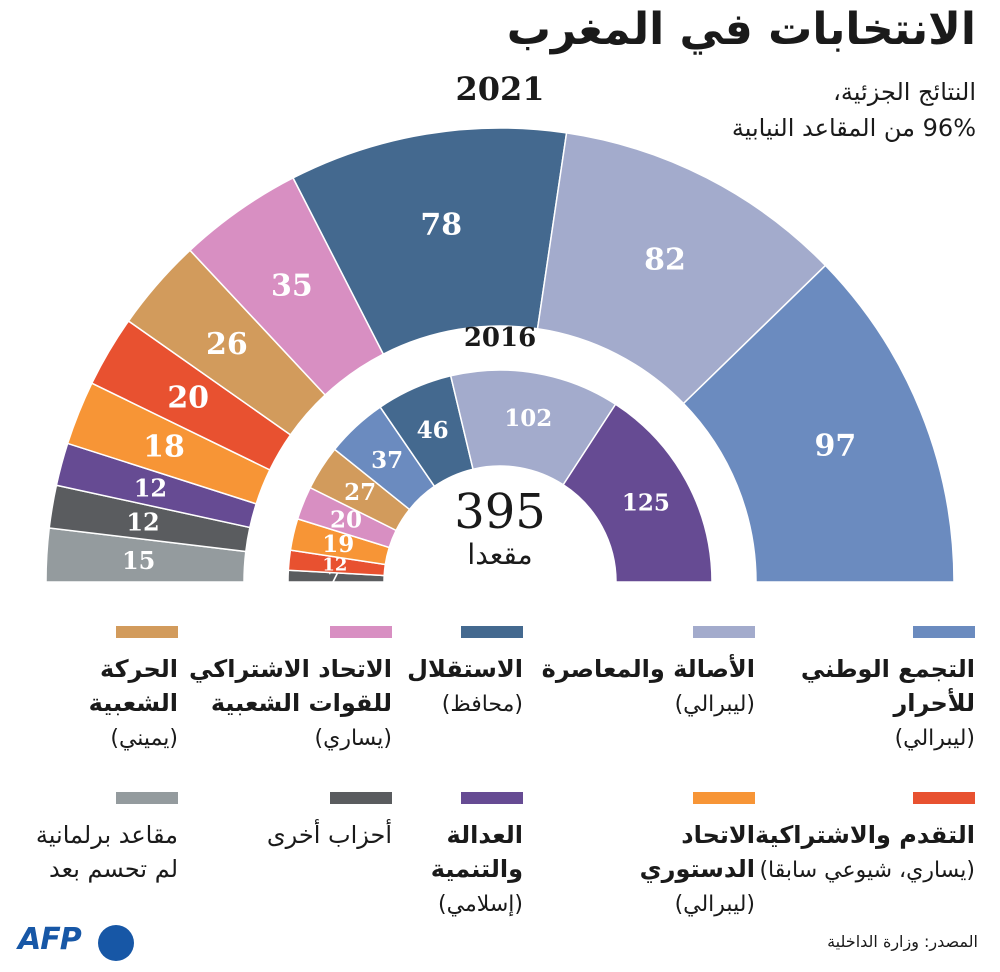 The width and height of the screenshot is (1000, 972). I want to click on legend-name-uc-1: الدستوري, so click(697, 869).